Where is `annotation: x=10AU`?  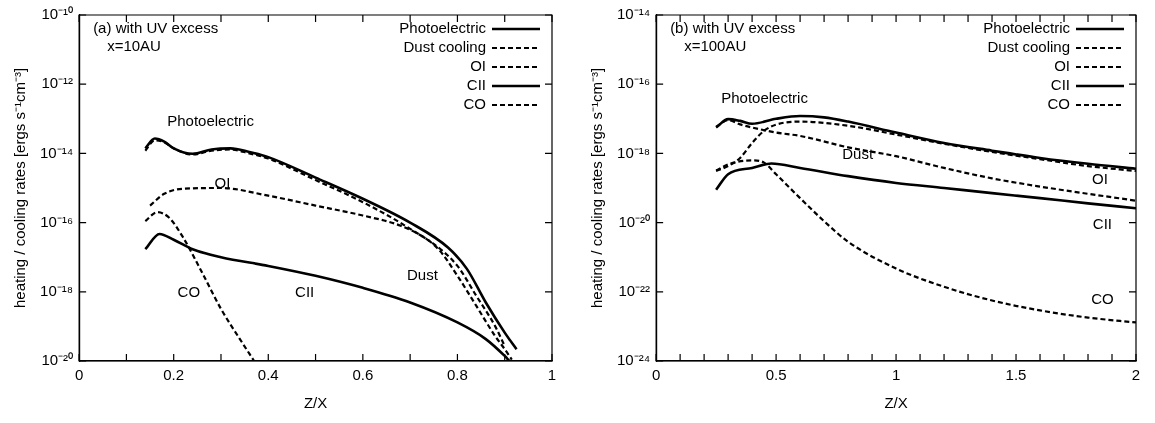 annotation: x=10AU is located at coordinates (134, 46).